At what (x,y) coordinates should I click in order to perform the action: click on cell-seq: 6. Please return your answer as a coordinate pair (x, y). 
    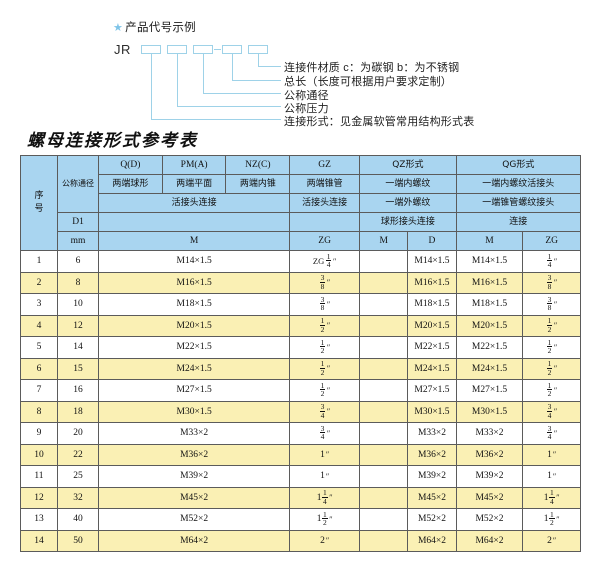
    Looking at the image, I should click on (39, 368).